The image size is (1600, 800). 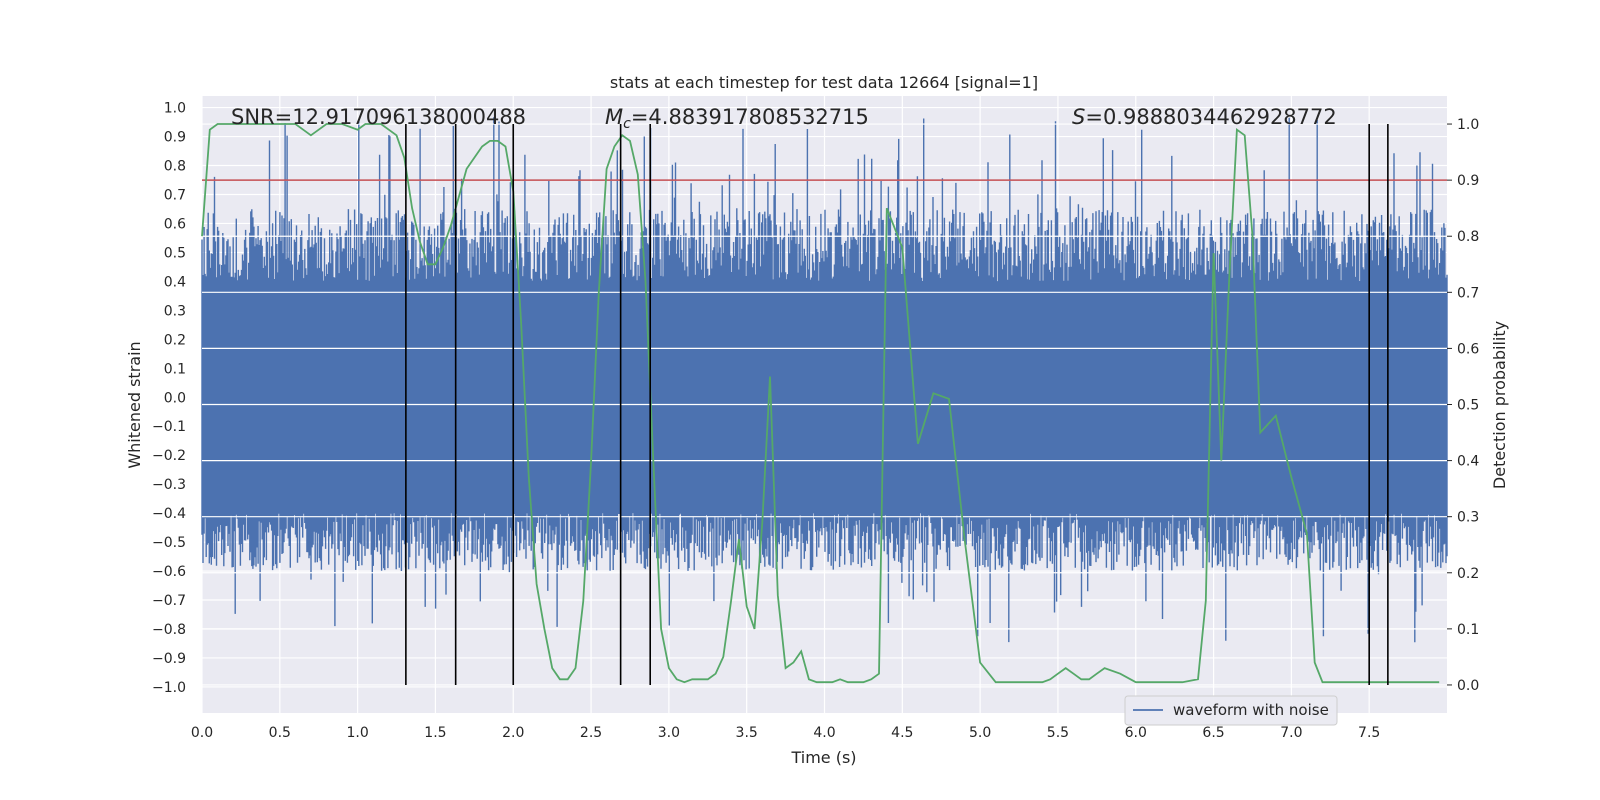 What do you see at coordinates (175, 224) in the screenshot?
I see `y-left-tick-label: 0.6` at bounding box center [175, 224].